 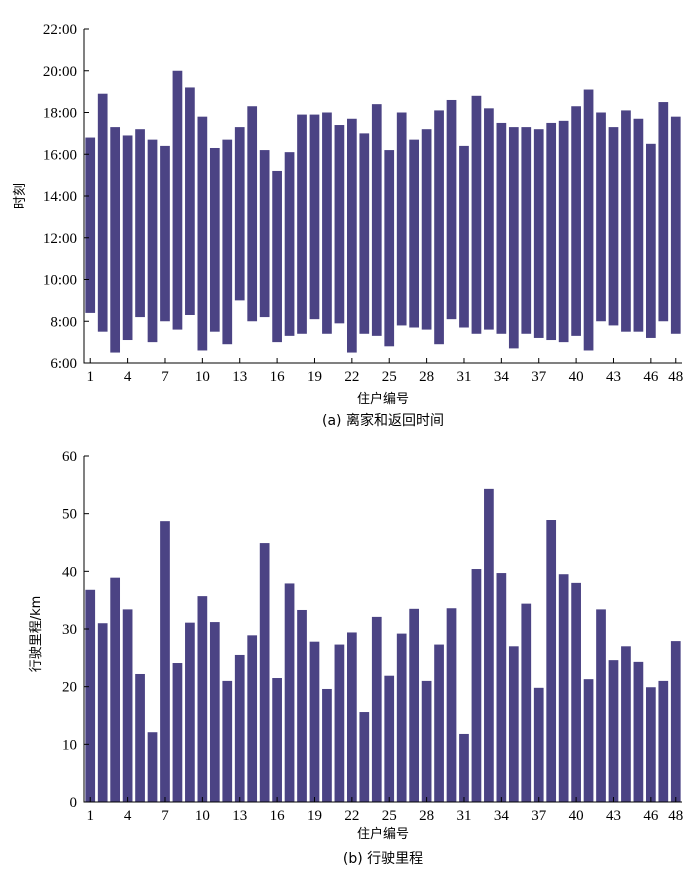 I want to click on departure-return-y-tick-label: 22:00, so click(x=60, y=30).